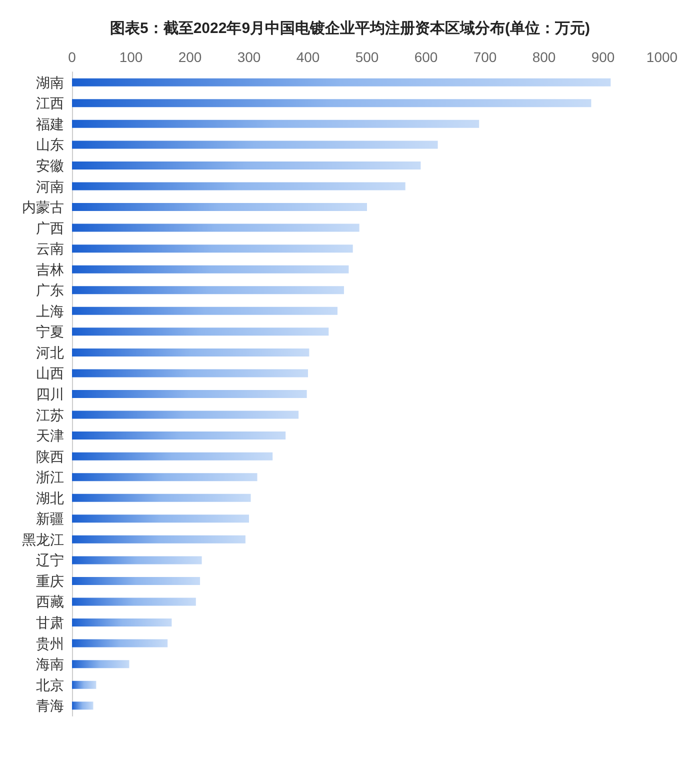 This screenshot has width=700, height=760. Describe the element at coordinates (544, 57) in the screenshot. I see `x-tick-label: 800` at that location.